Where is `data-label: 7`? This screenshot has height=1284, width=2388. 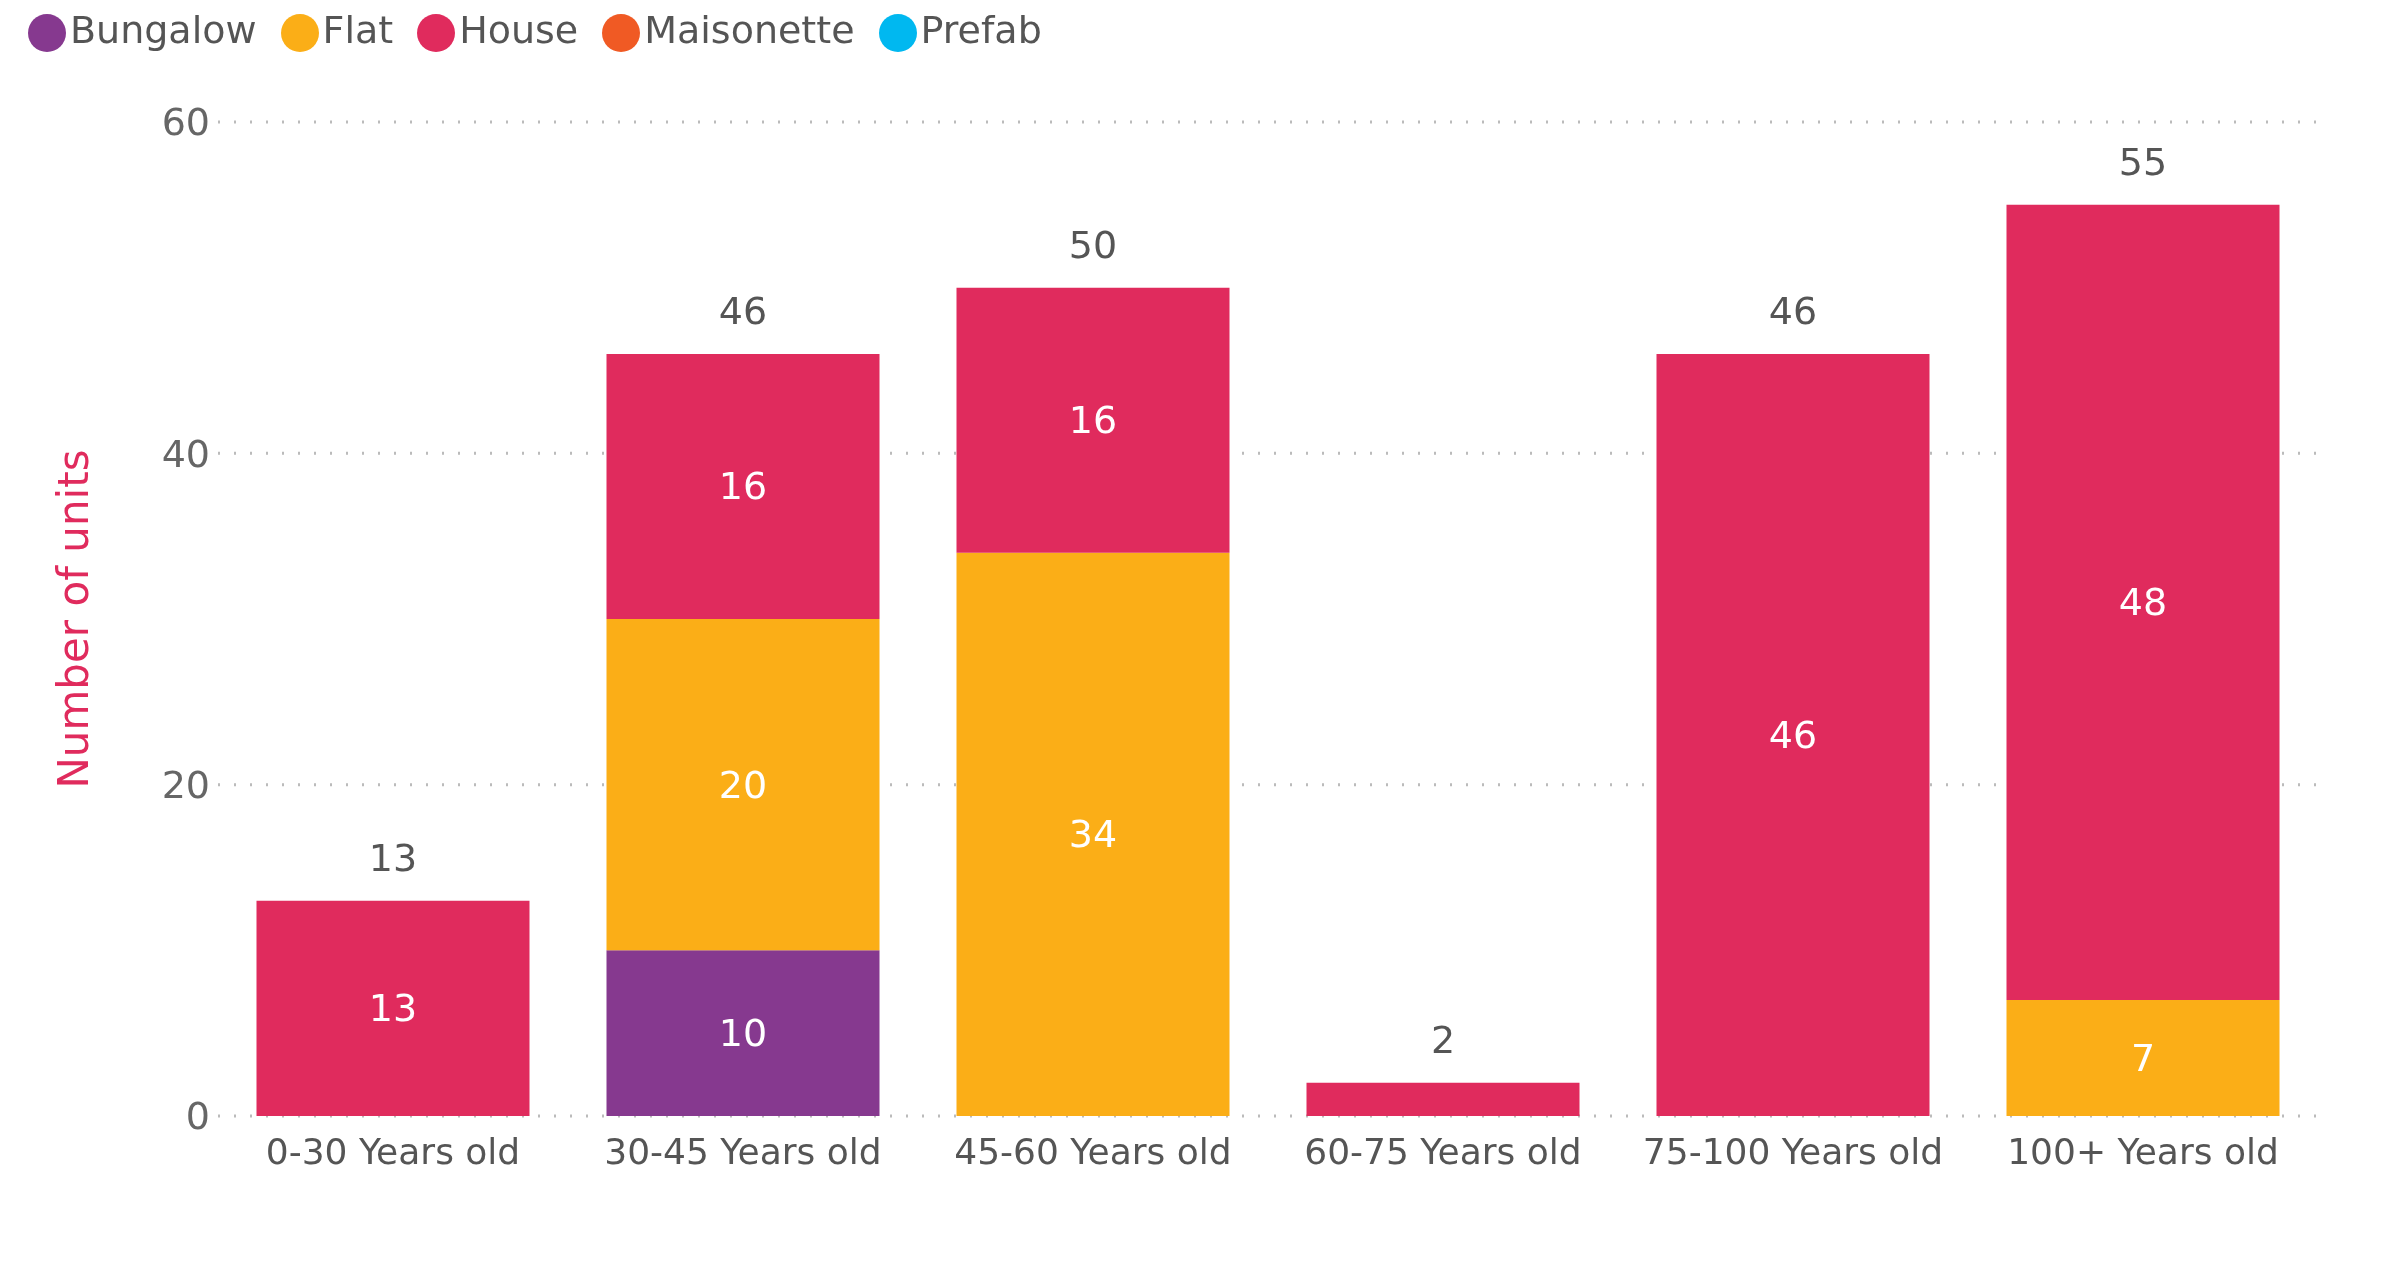 data-label: 7 is located at coordinates (2143, 1058).